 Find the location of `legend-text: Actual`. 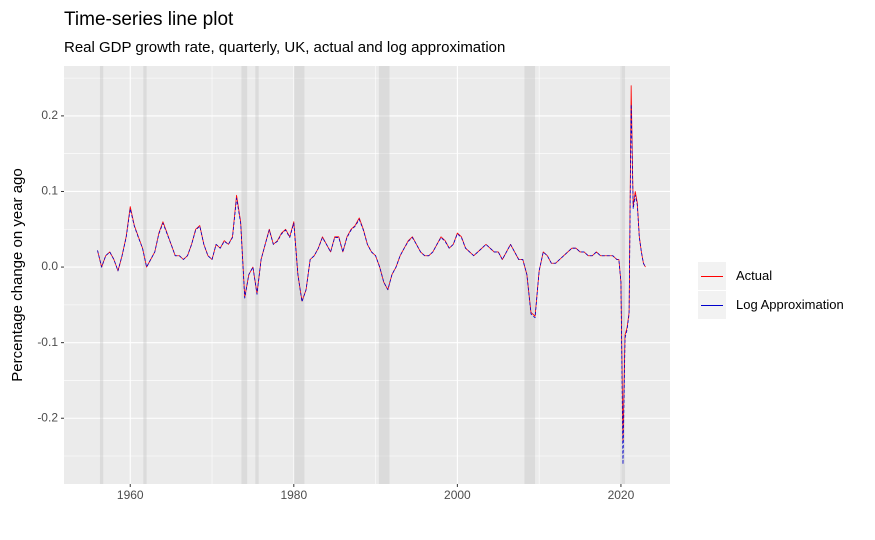

legend-text: Actual is located at coordinates (754, 275).